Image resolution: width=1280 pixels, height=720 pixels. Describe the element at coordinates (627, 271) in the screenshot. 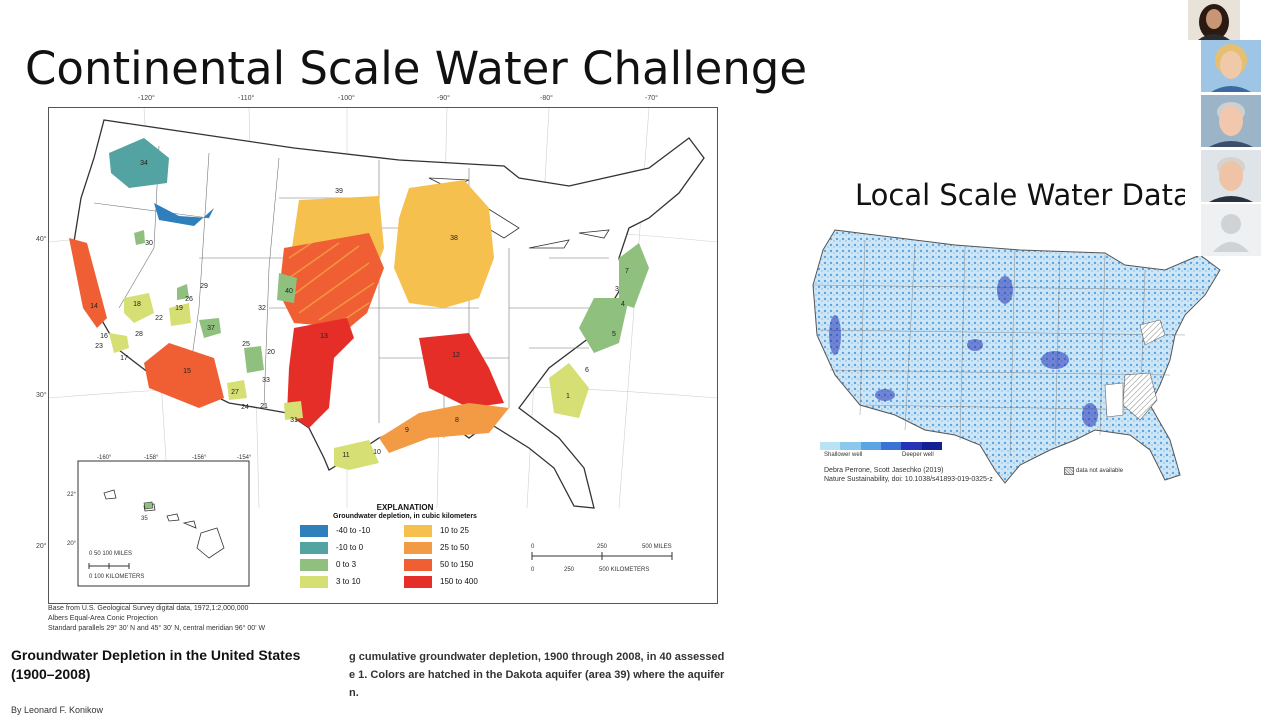

I see `area-label: 7` at that location.